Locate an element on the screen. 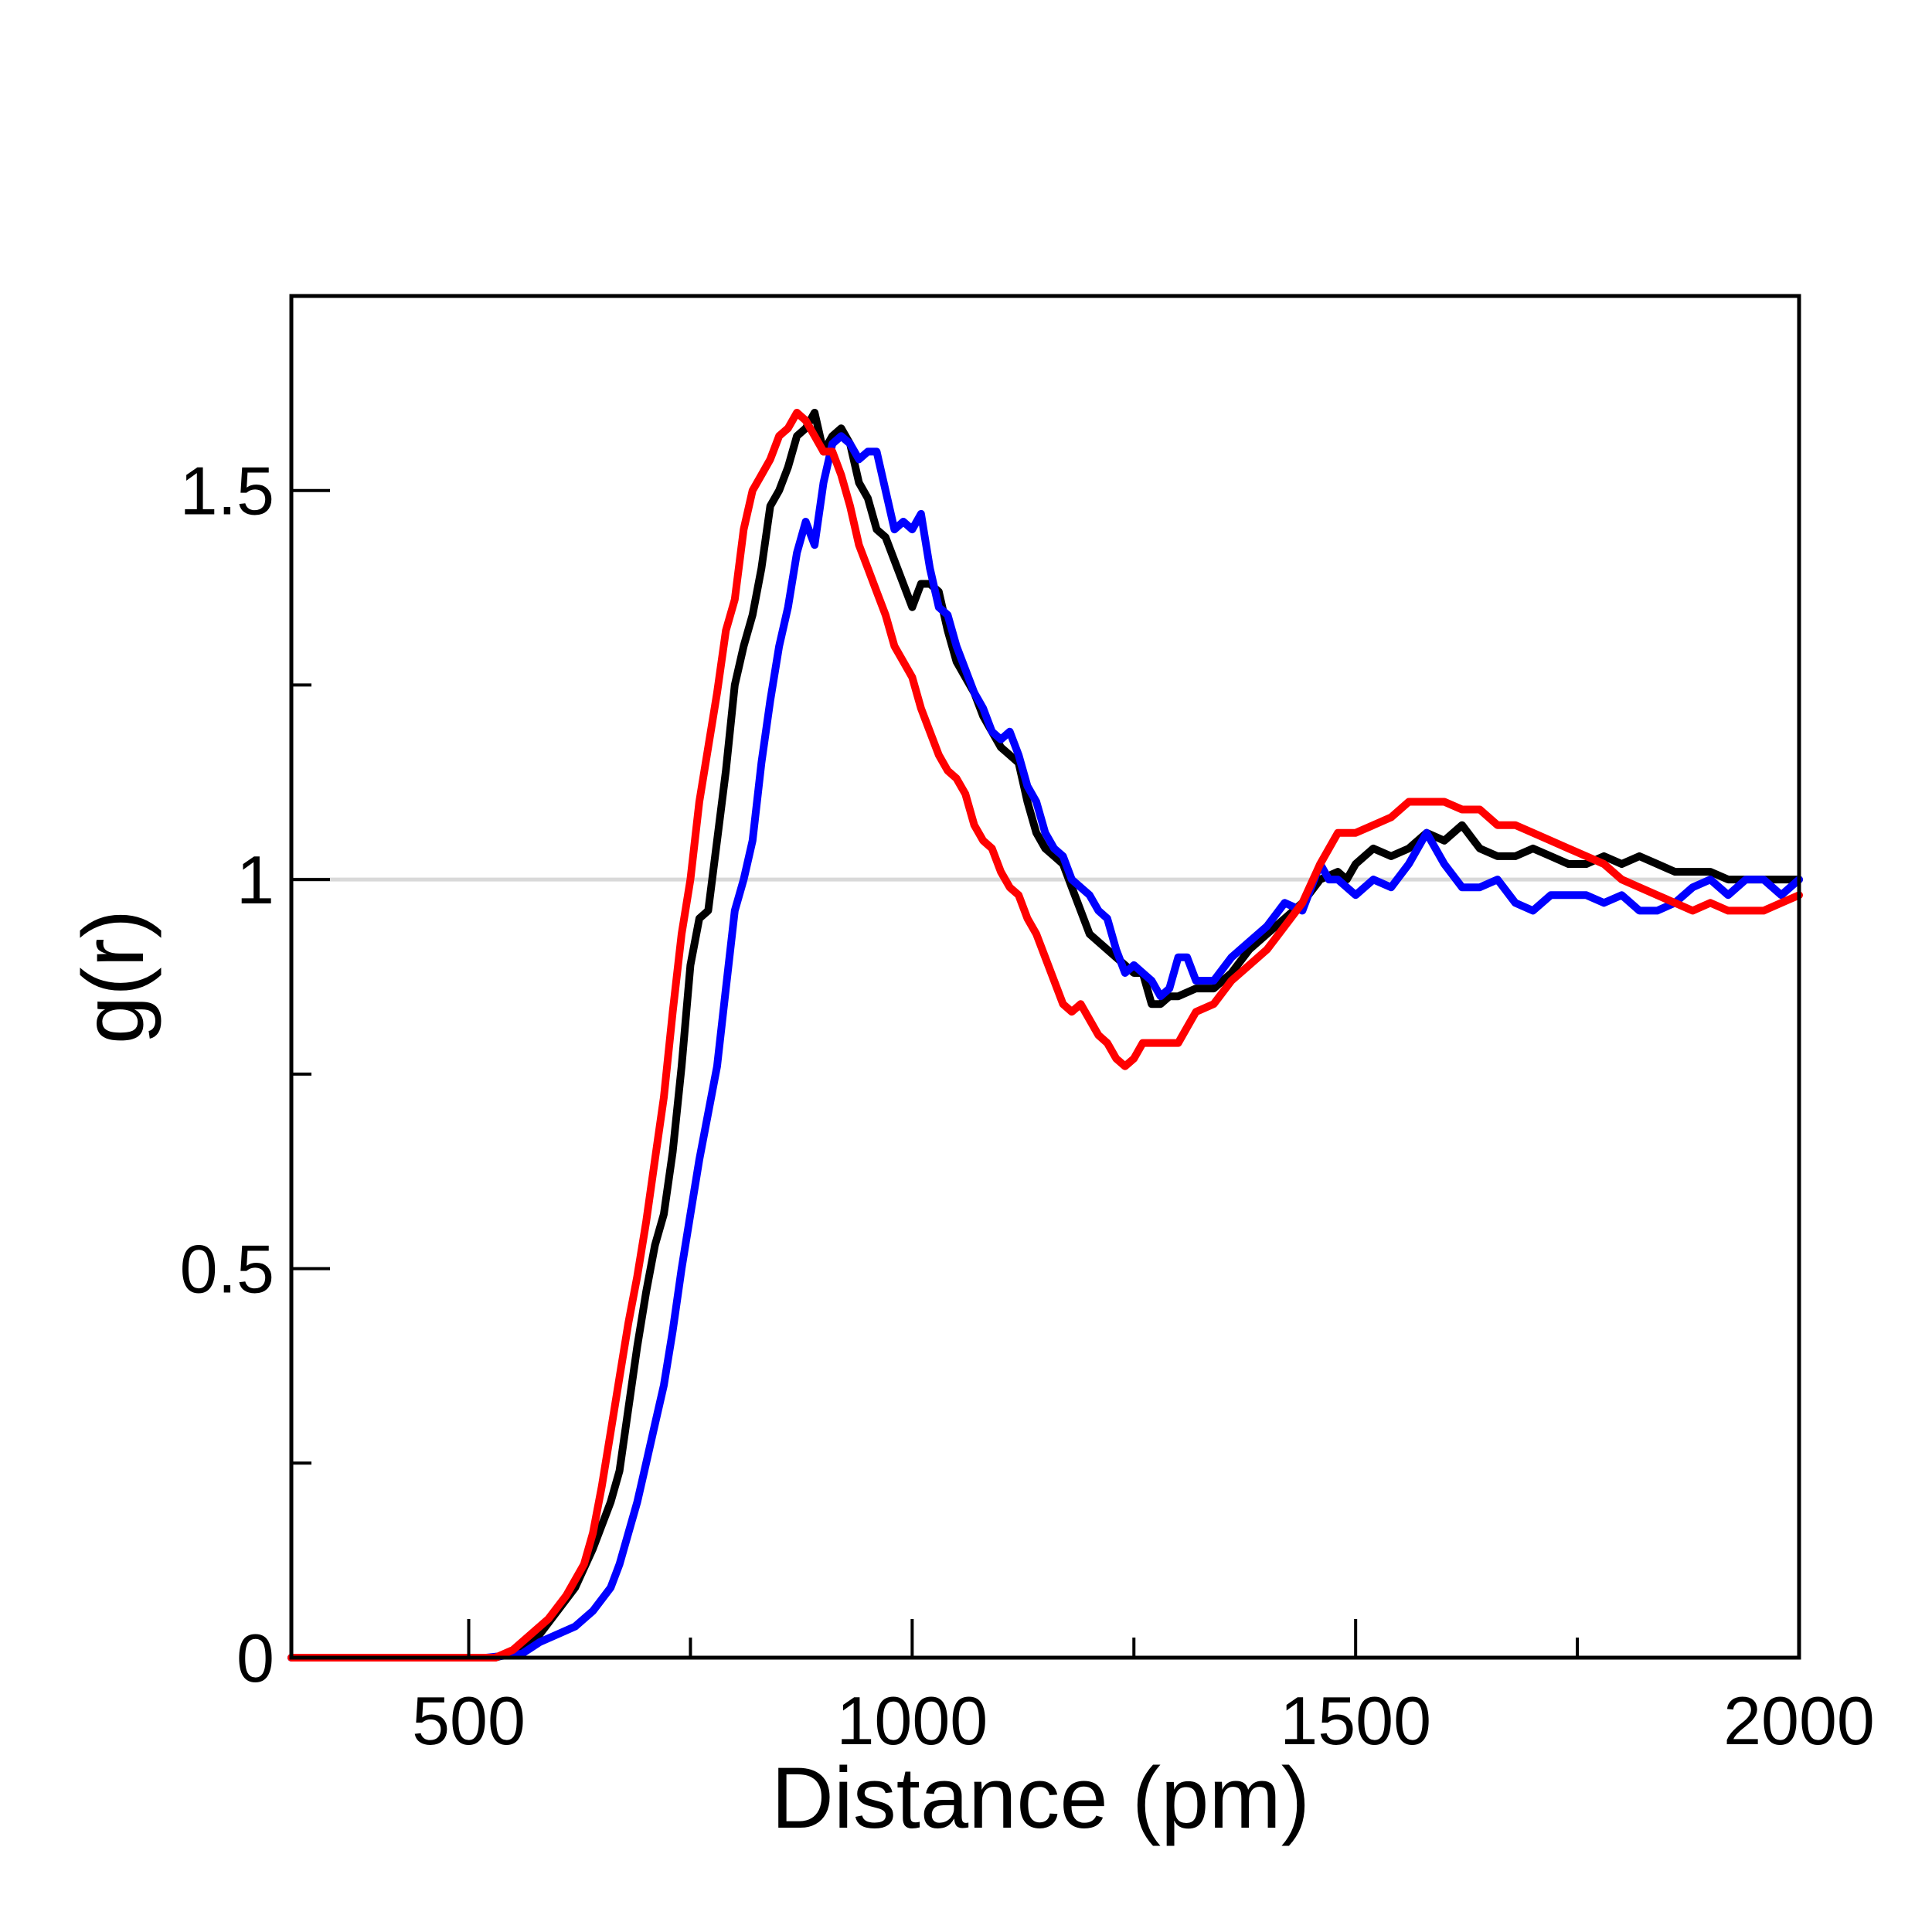 Image resolution: width=1932 pixels, height=1932 pixels. y-tick-label: 0 is located at coordinates (255, 1658).